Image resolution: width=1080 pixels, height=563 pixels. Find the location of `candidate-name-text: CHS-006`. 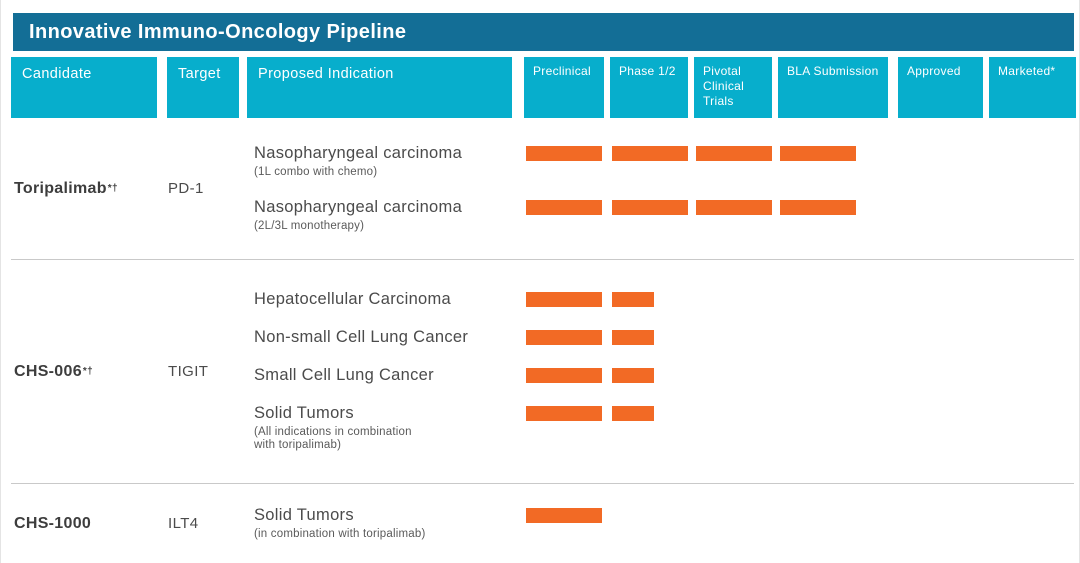

candidate-name-text: CHS-006 is located at coordinates (48, 371).